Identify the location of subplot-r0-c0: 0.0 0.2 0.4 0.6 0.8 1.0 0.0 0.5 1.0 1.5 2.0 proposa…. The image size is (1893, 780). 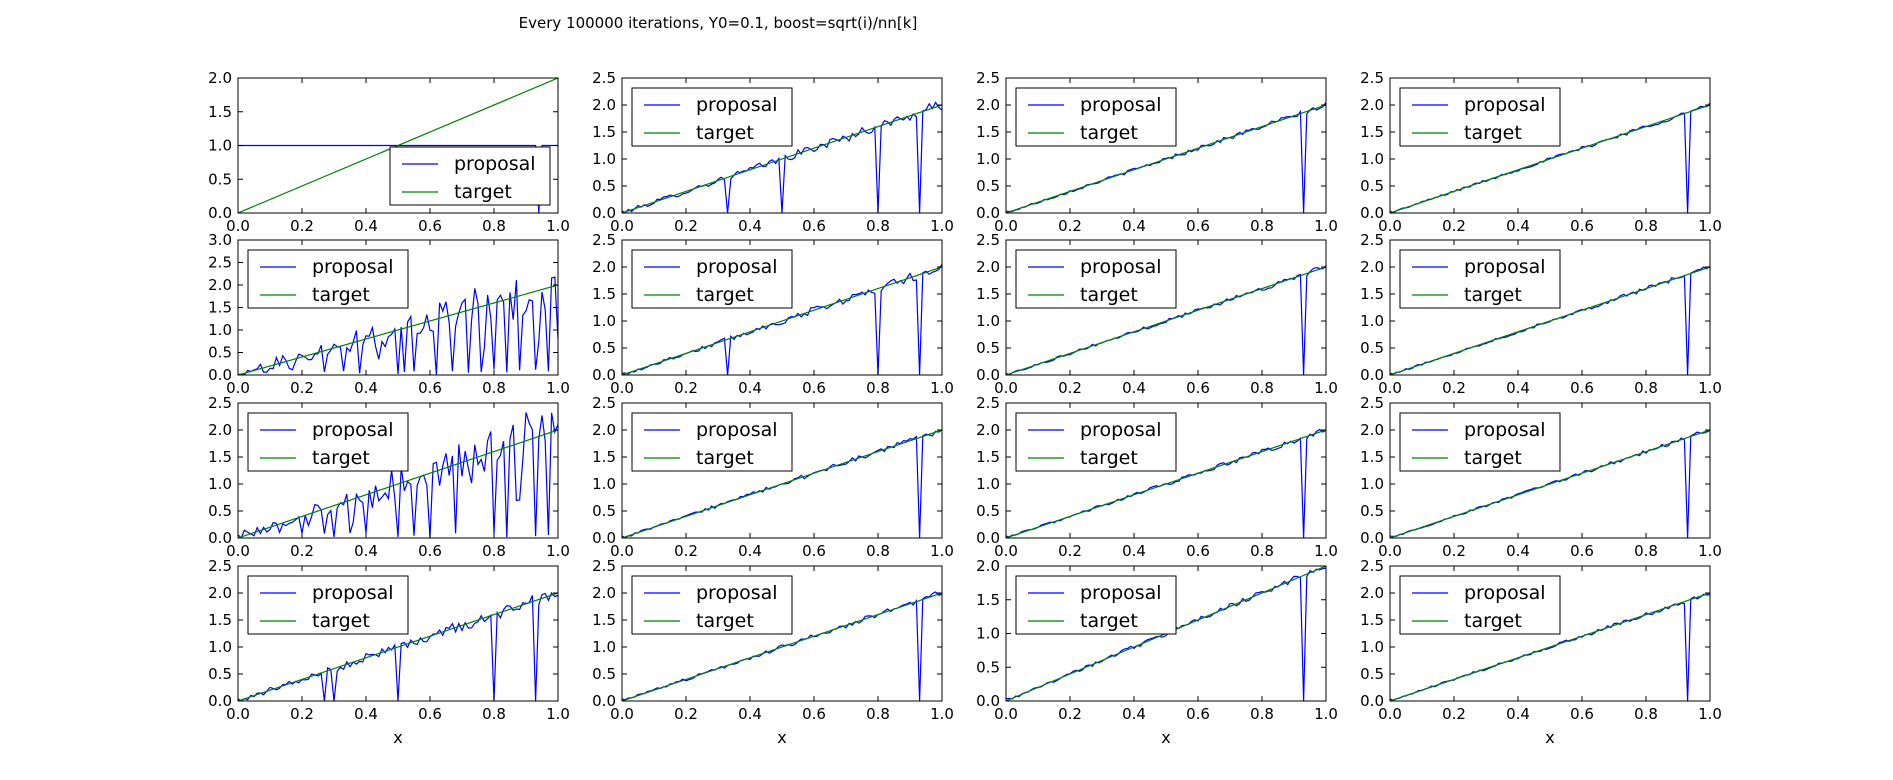
(389, 152).